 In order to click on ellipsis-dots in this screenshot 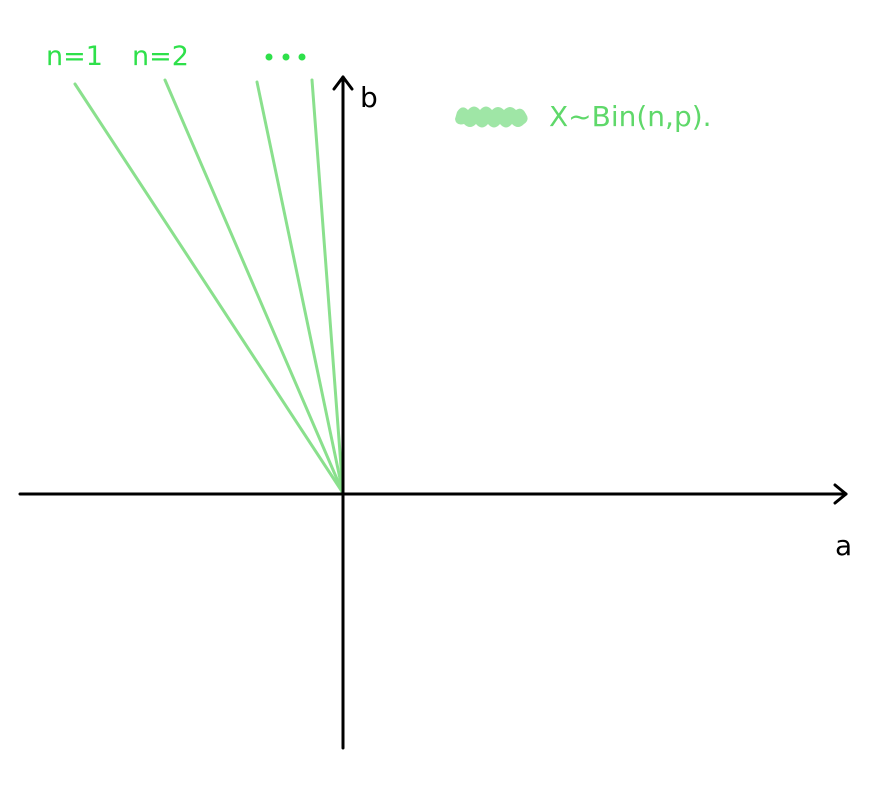, I will do `click(285, 57)`.